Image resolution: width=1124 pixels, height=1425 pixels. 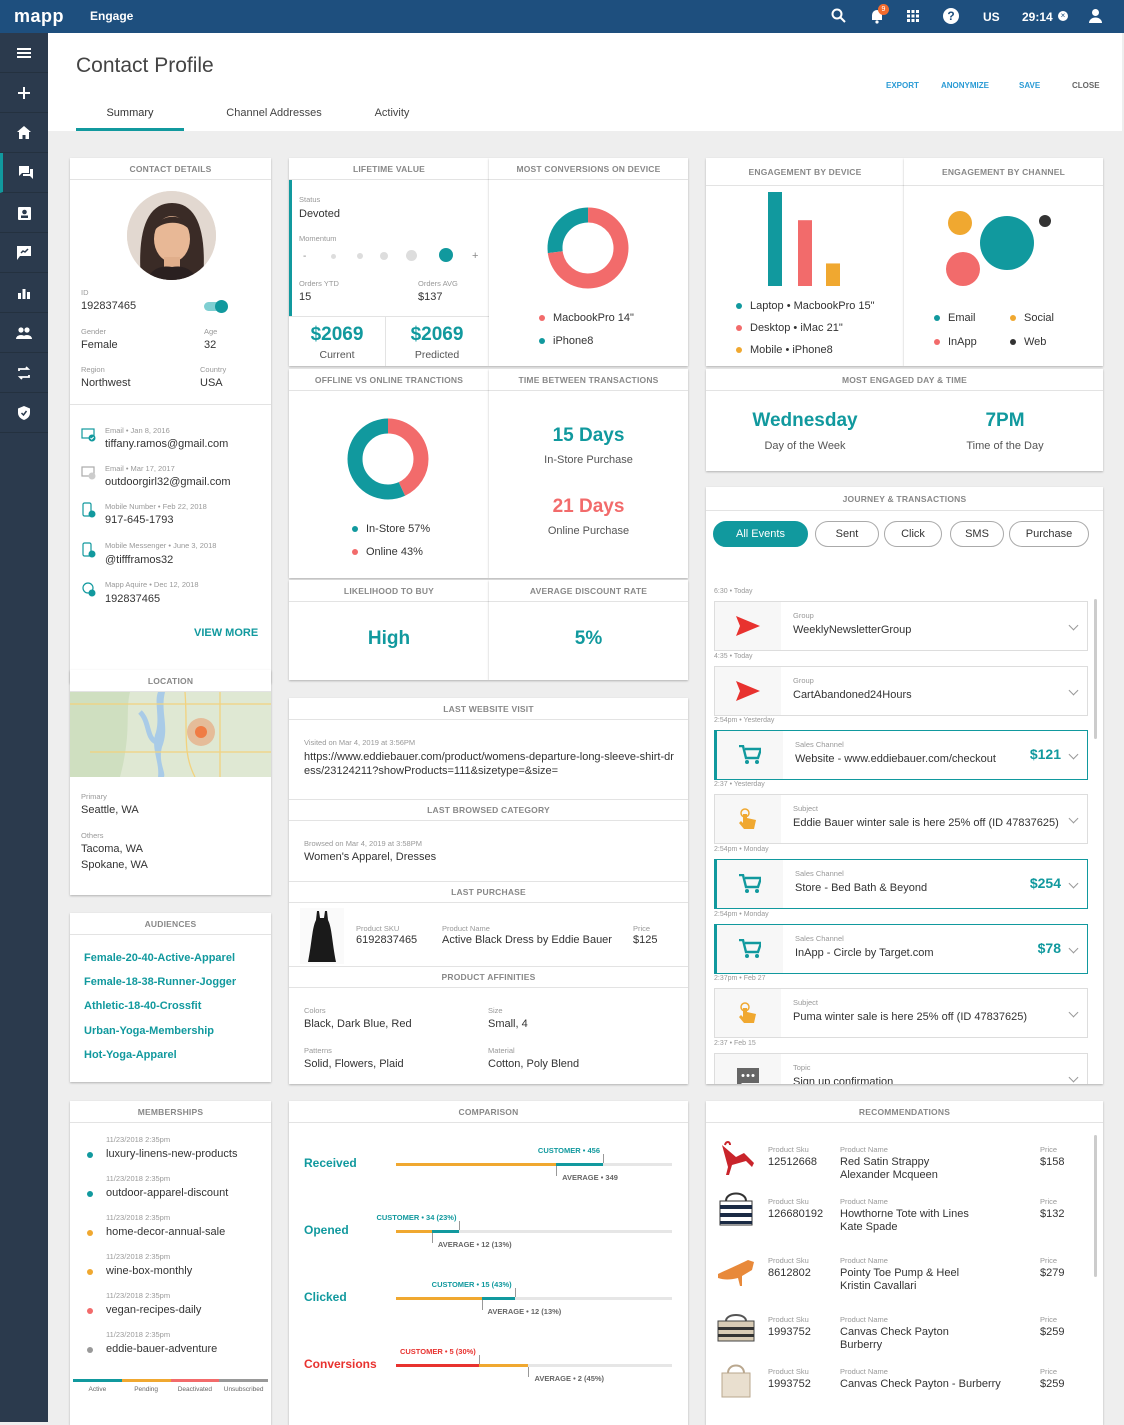 What do you see at coordinates (112, 16) in the screenshot?
I see `app-name: Engage` at bounding box center [112, 16].